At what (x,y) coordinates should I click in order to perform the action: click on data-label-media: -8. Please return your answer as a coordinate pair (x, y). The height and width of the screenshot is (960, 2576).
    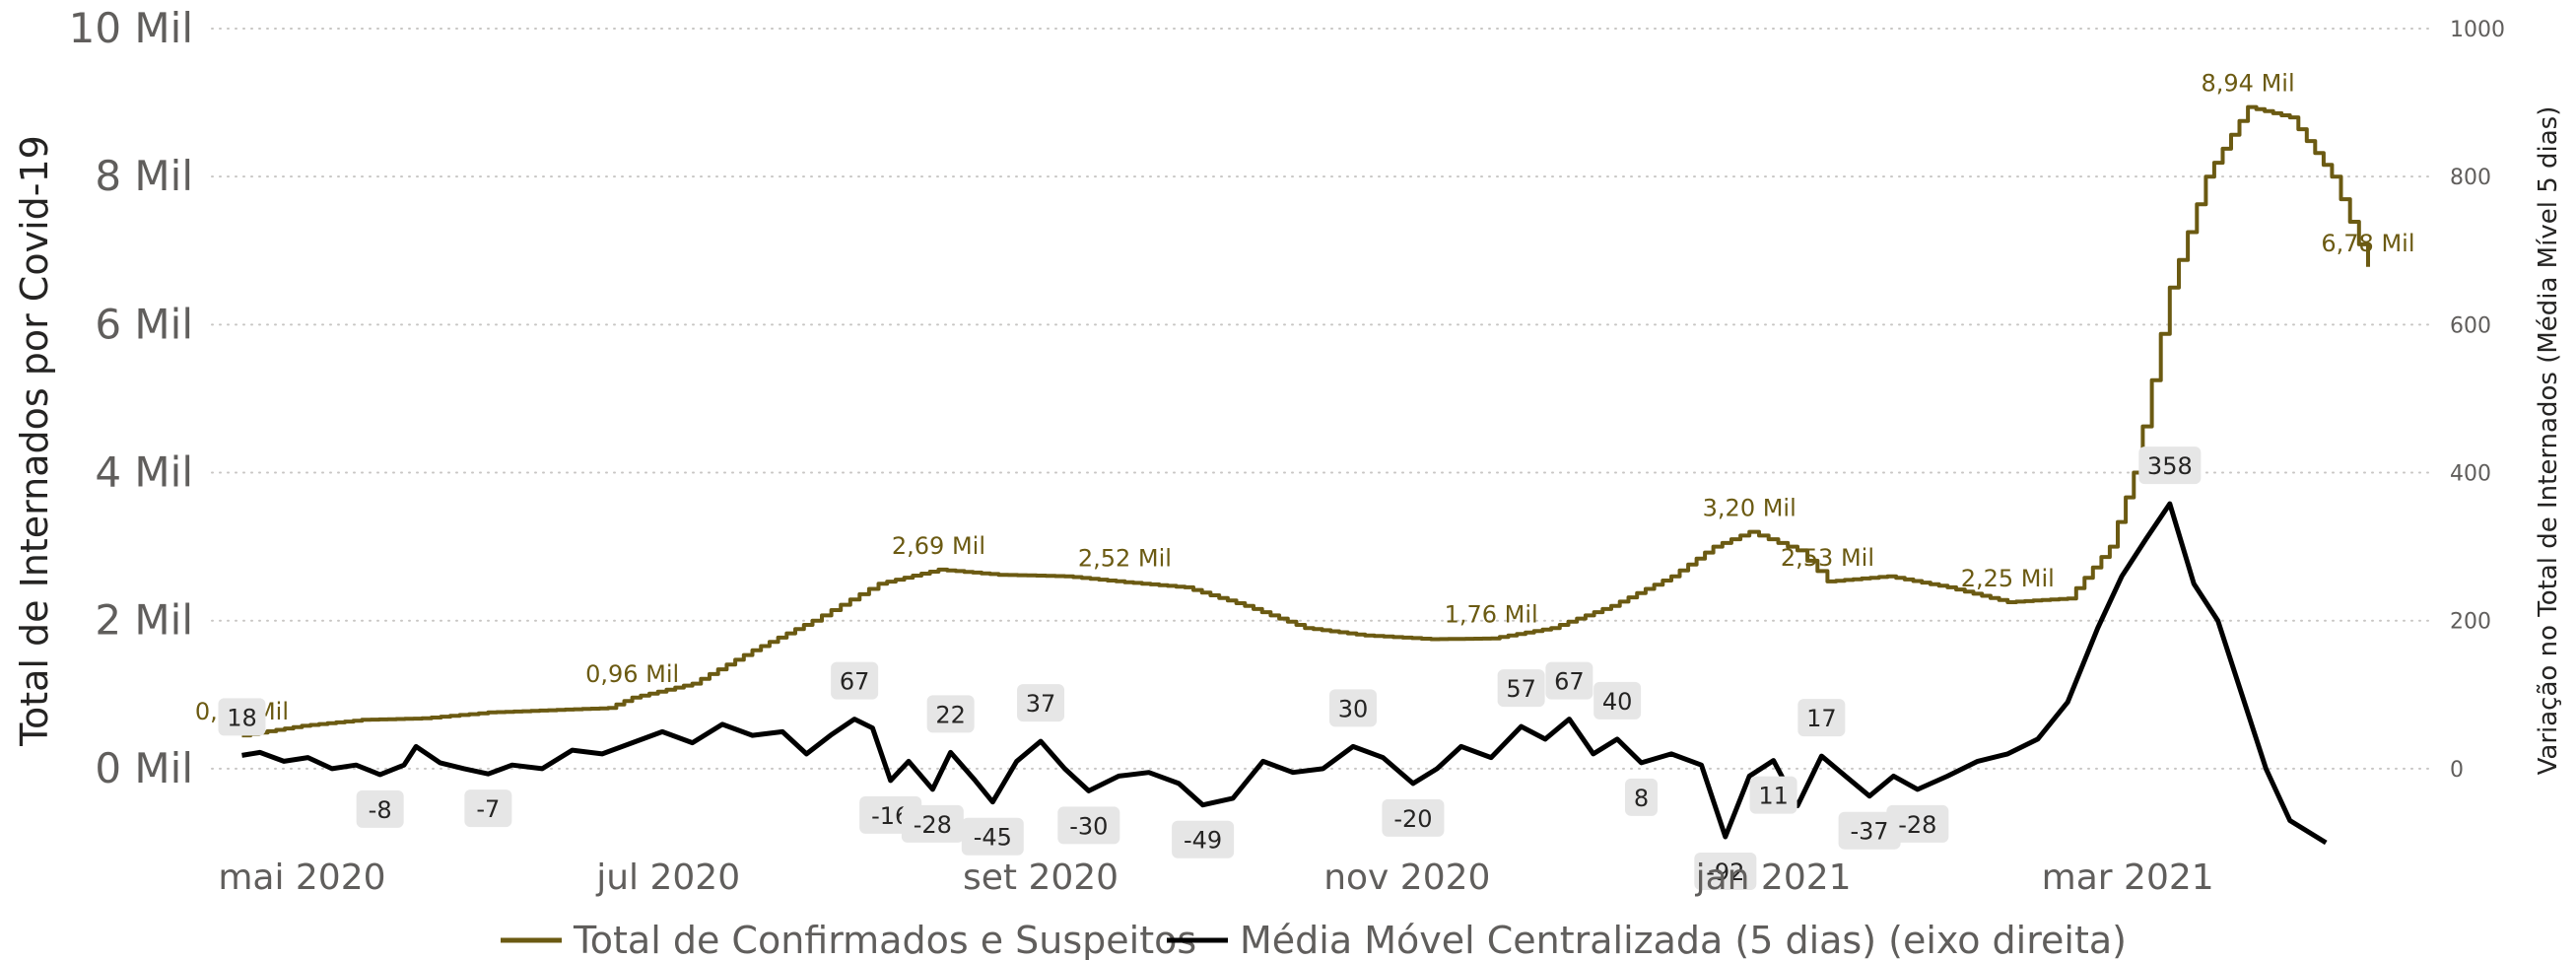
    Looking at the image, I should click on (380, 810).